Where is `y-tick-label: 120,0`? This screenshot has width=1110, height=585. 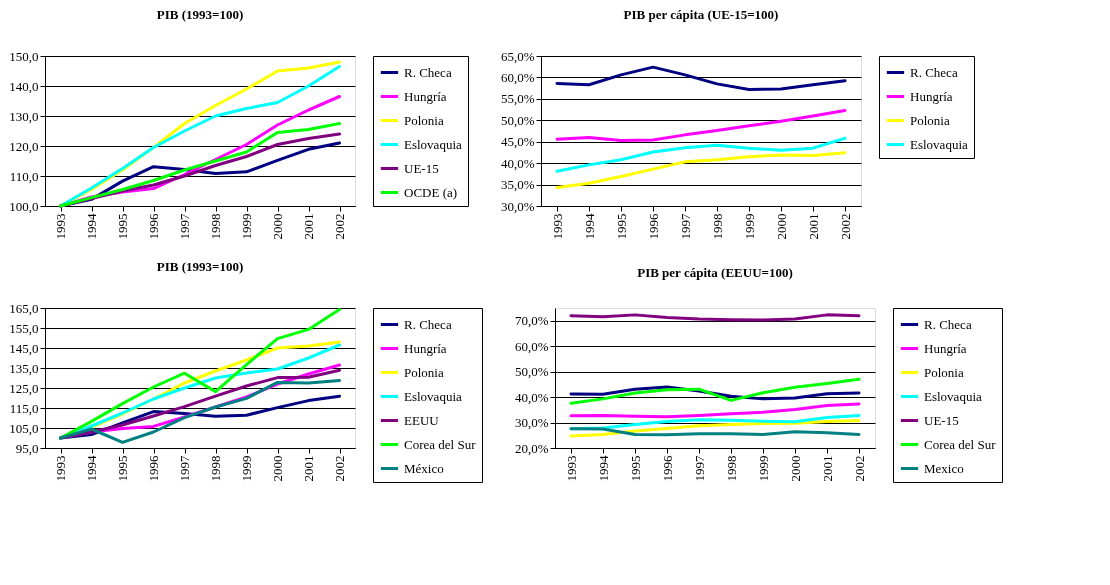
y-tick-label: 120,0 is located at coordinates (24, 146).